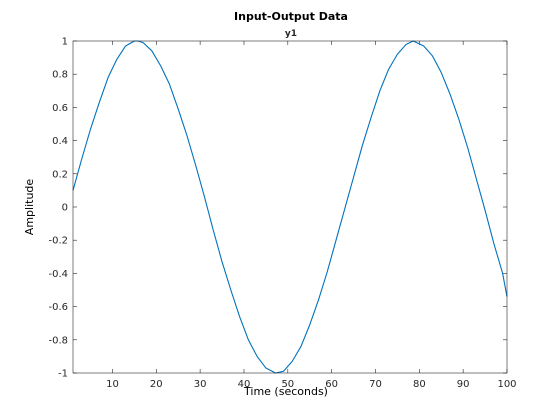  Describe the element at coordinates (331, 384) in the screenshot. I see `x-tick-label: 60` at that location.